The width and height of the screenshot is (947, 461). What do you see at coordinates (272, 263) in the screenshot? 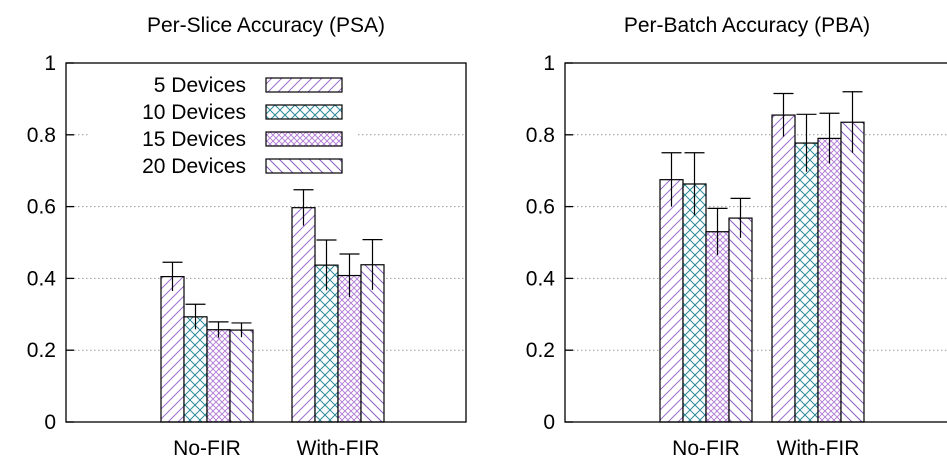
I see `psa-error-bars` at bounding box center [272, 263].